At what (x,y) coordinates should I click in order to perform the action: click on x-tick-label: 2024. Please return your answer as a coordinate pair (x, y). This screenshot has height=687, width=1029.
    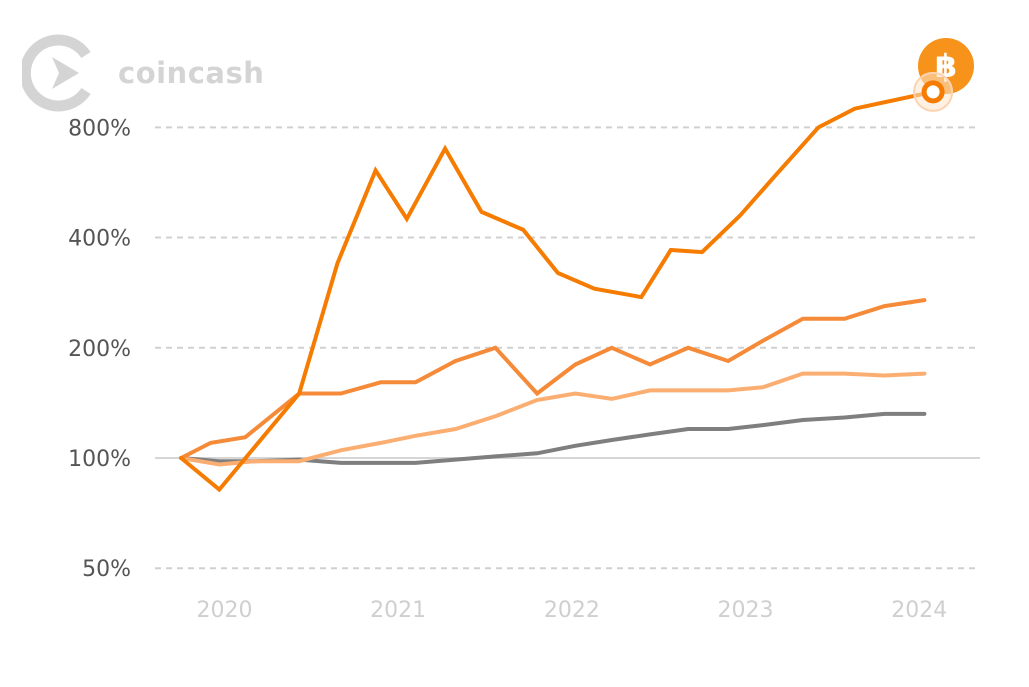
    Looking at the image, I should click on (919, 610).